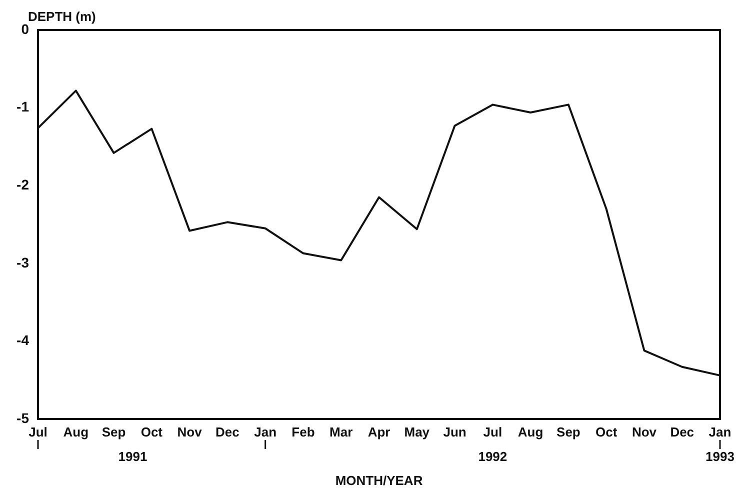  Describe the element at coordinates (720, 456) in the screenshot. I see `text: 1993` at that location.